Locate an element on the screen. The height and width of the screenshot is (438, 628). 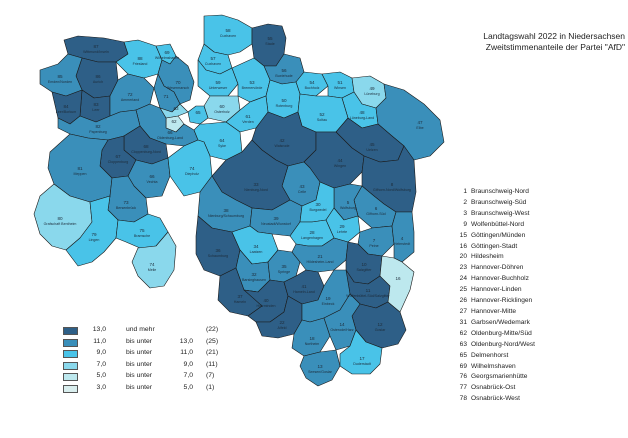
district-name-label: Oldenburg-Land is located at coordinates (170, 138).